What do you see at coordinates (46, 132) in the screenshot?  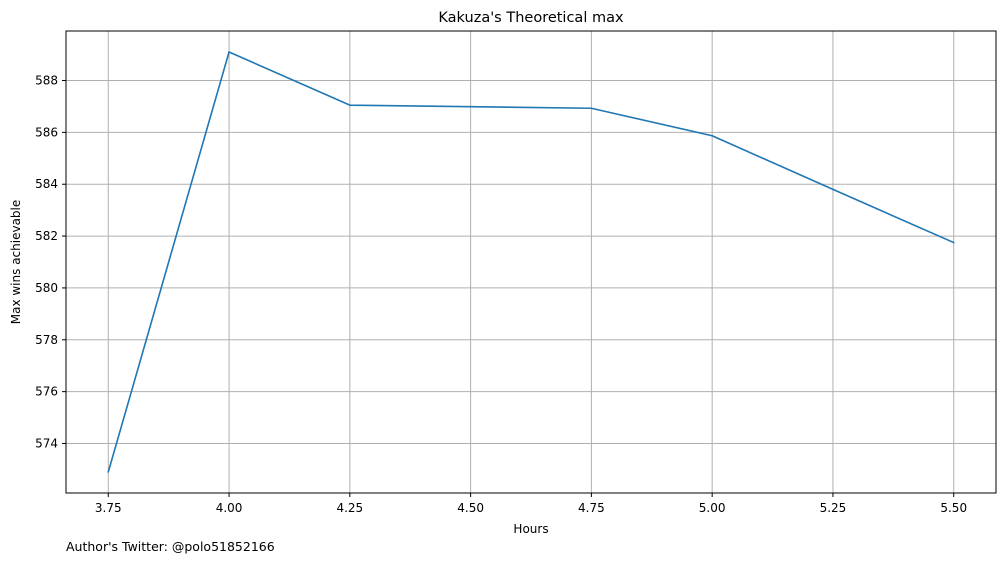 I see `y-tick-label: 586` at bounding box center [46, 132].